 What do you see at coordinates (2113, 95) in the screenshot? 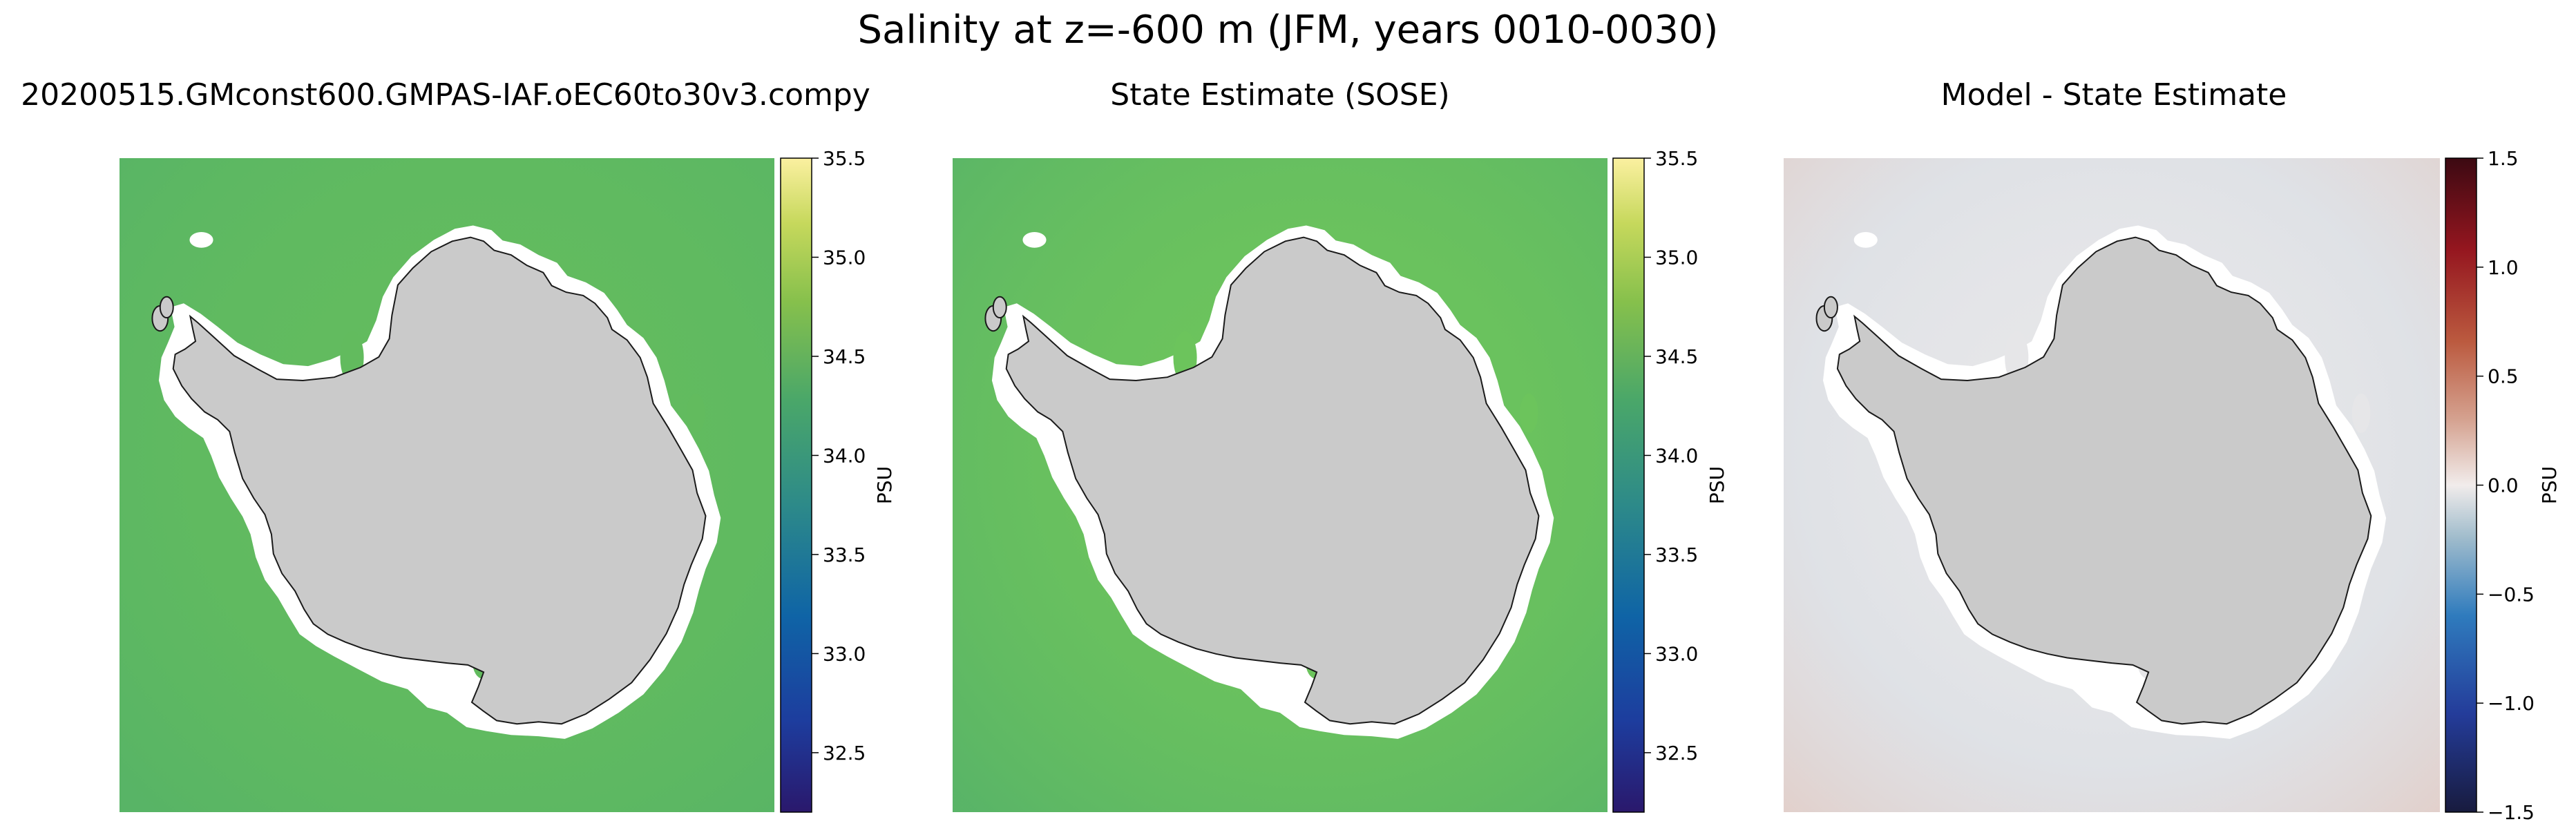
I see `panel-3-title: Model - State Estimate` at bounding box center [2113, 95].